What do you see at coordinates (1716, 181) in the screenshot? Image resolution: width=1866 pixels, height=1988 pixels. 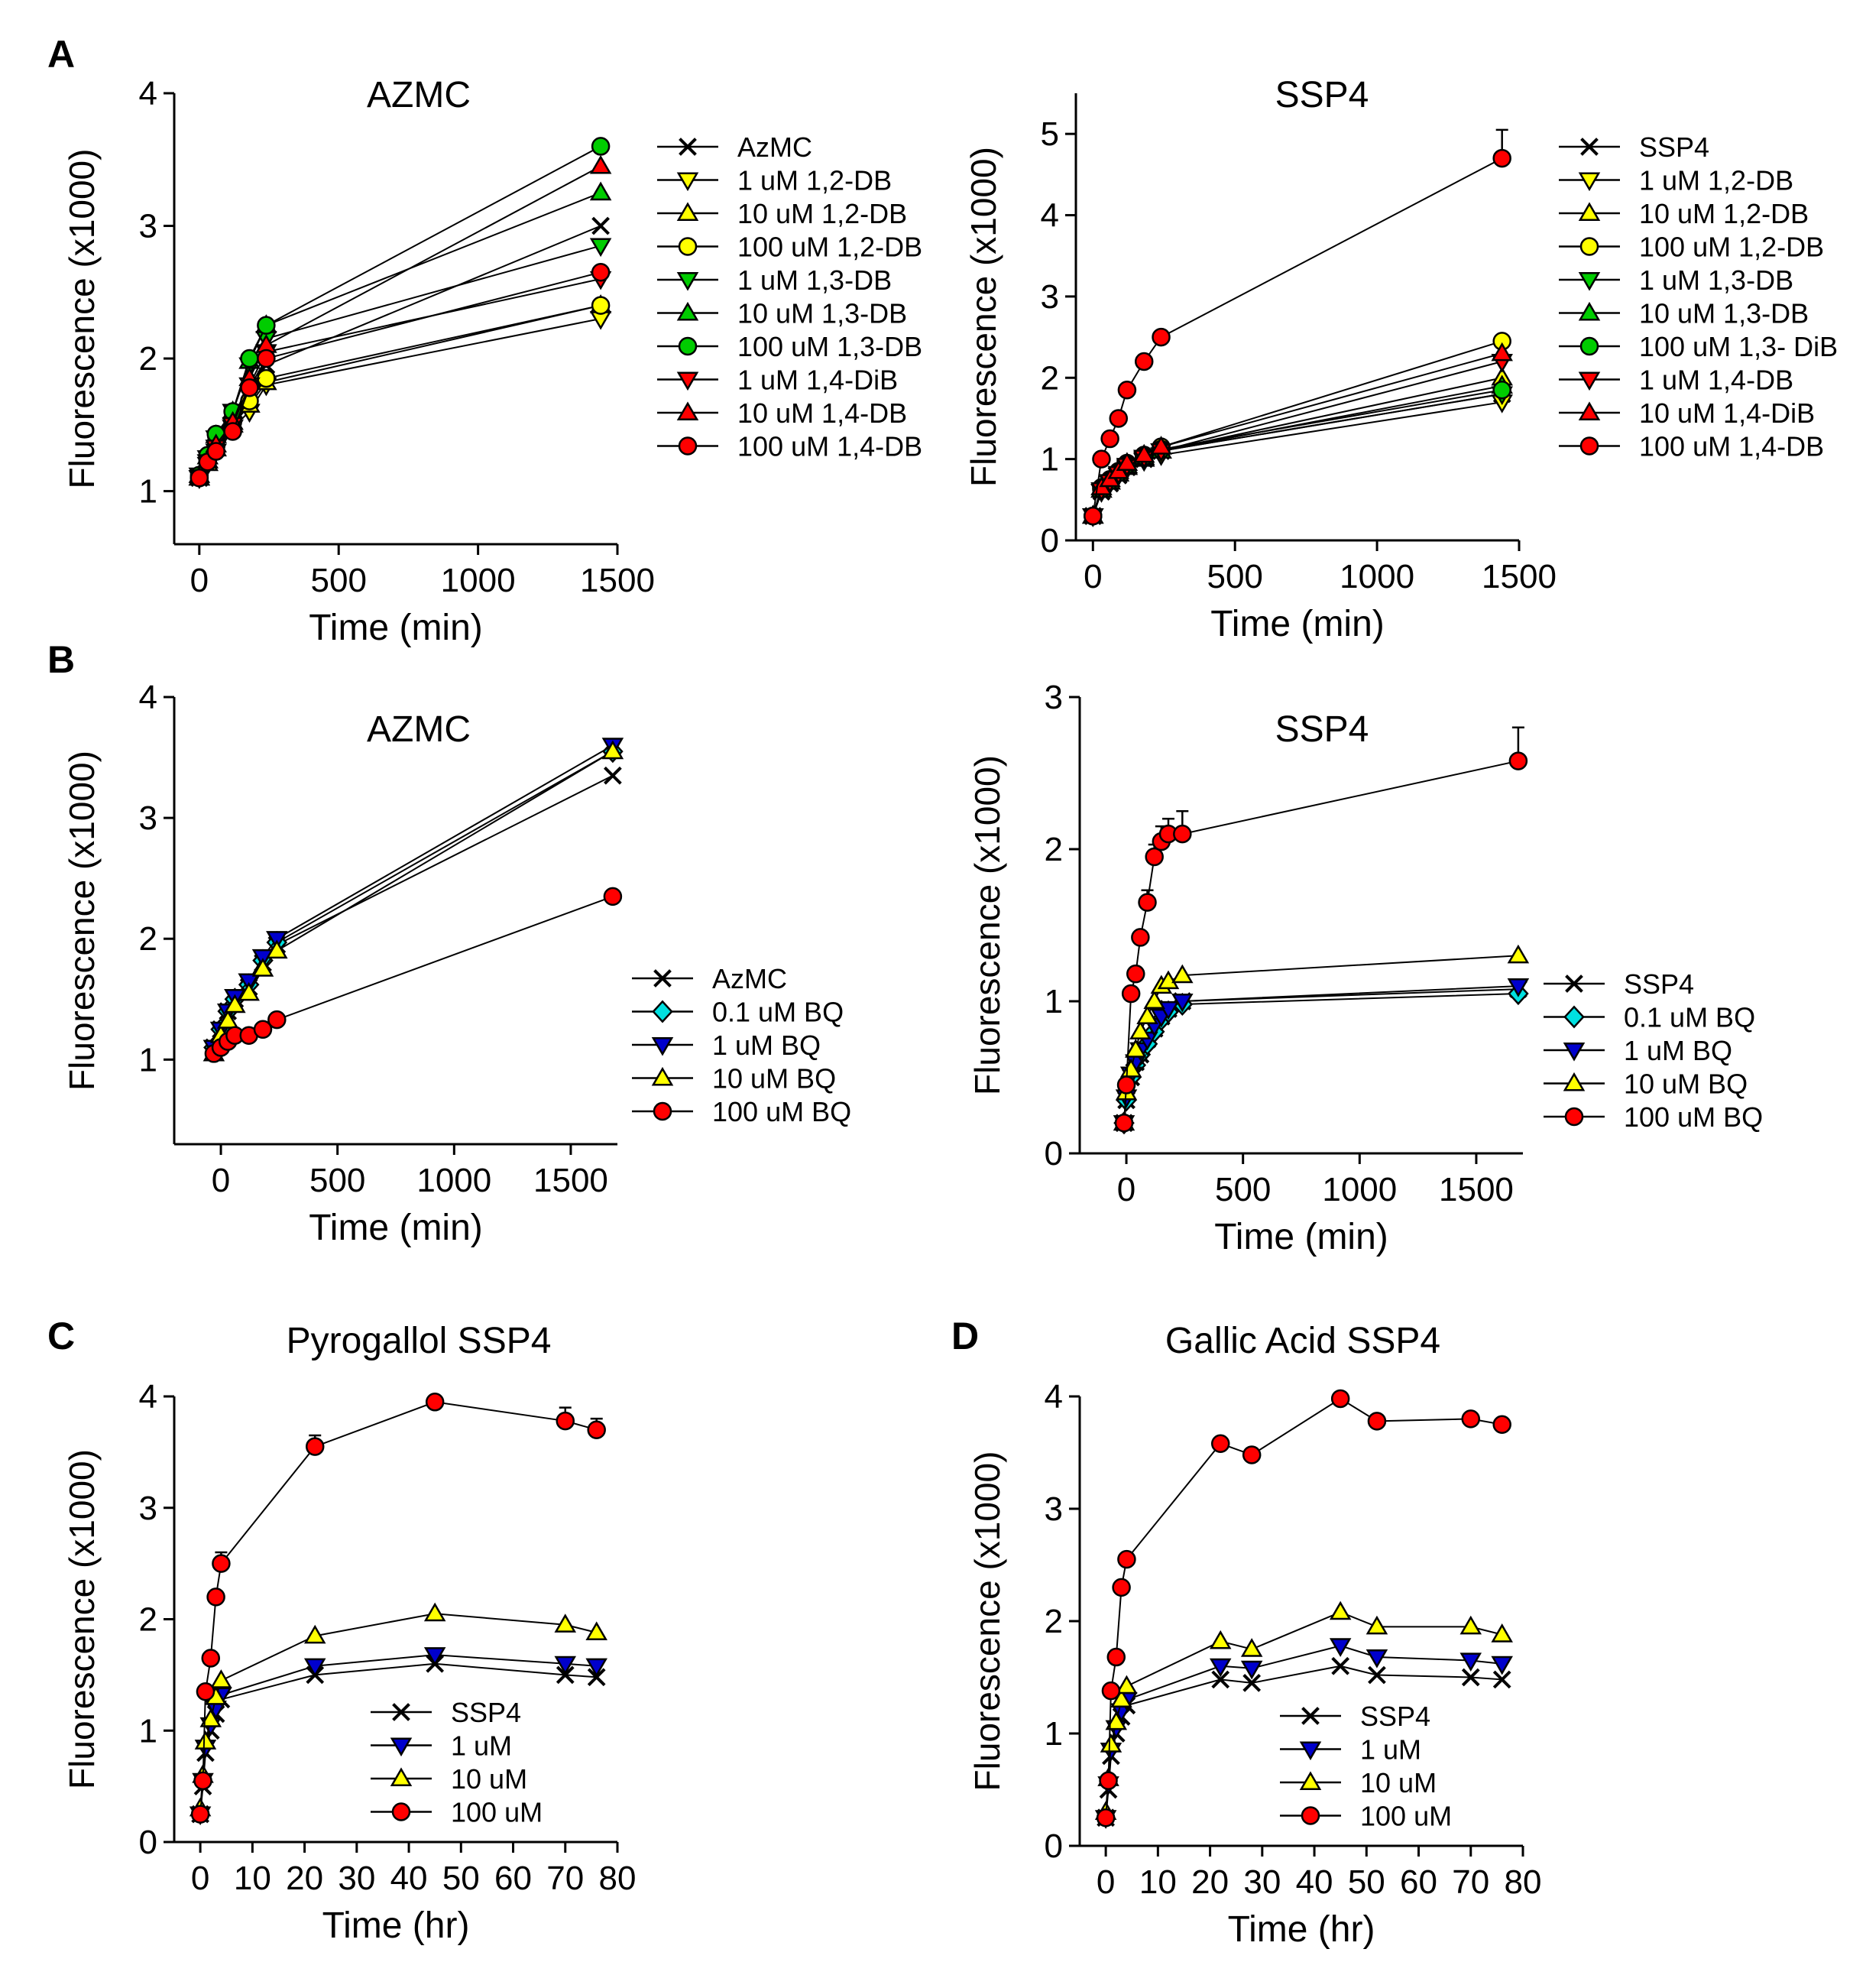 I see `legend-label: 1 uM 1,2-DB` at bounding box center [1716, 181].